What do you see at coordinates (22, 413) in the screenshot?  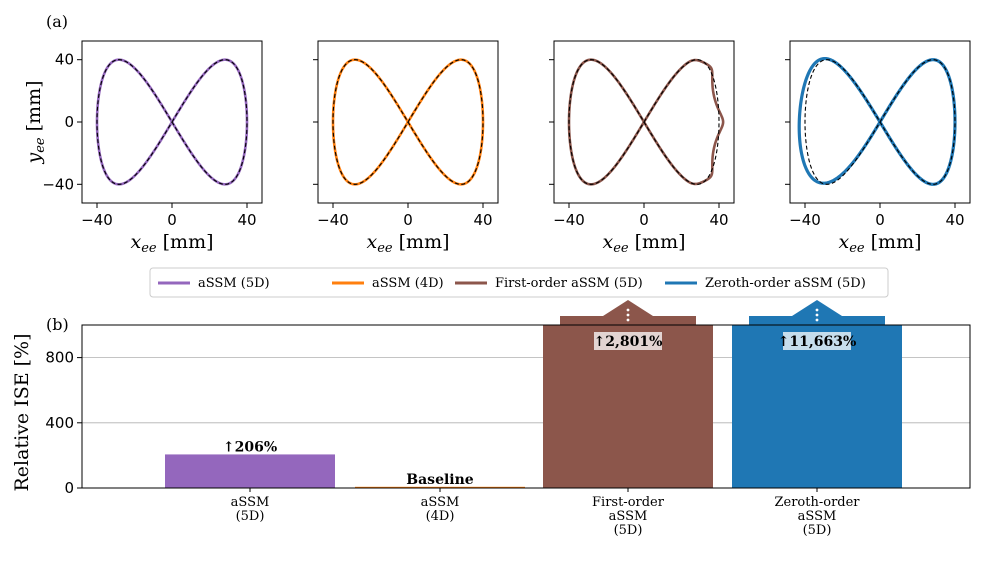 I see `y-axis-label: Relative ISE [%]` at bounding box center [22, 413].